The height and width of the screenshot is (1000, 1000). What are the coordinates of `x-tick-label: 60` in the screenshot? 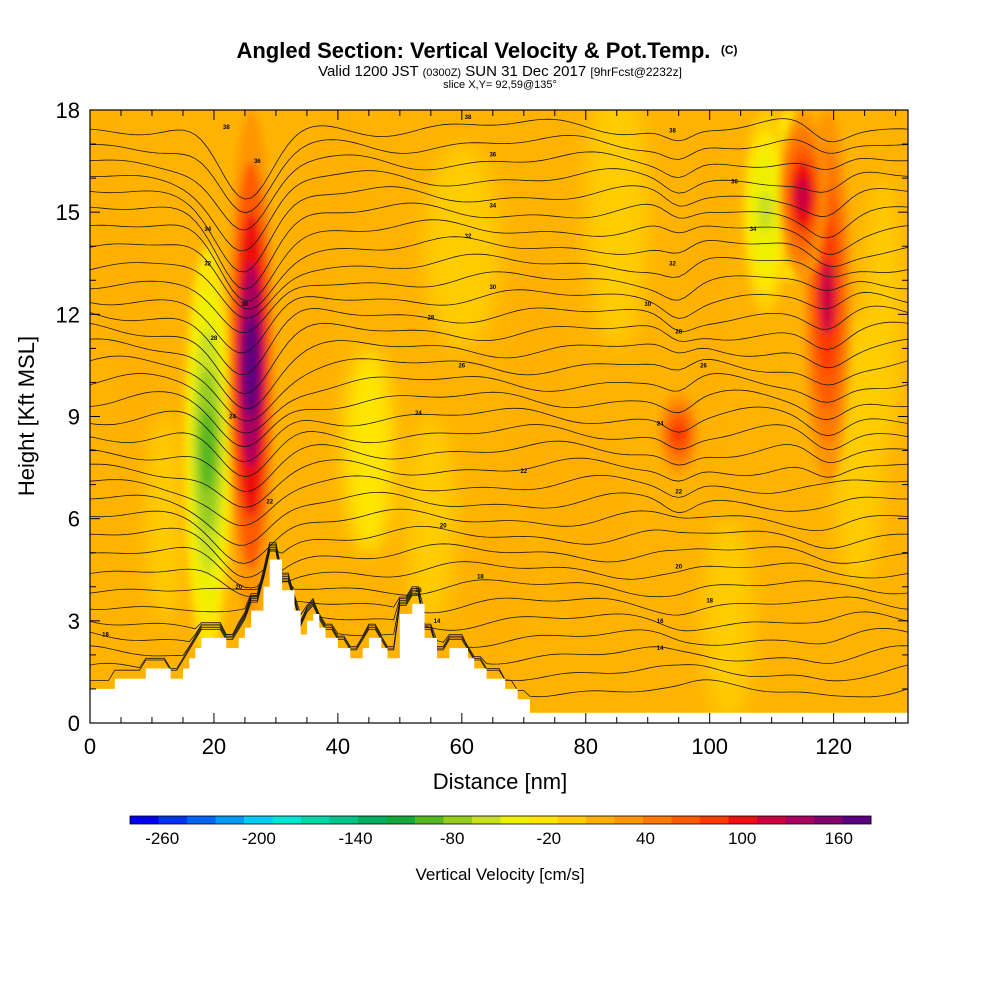 It's located at (462, 746).